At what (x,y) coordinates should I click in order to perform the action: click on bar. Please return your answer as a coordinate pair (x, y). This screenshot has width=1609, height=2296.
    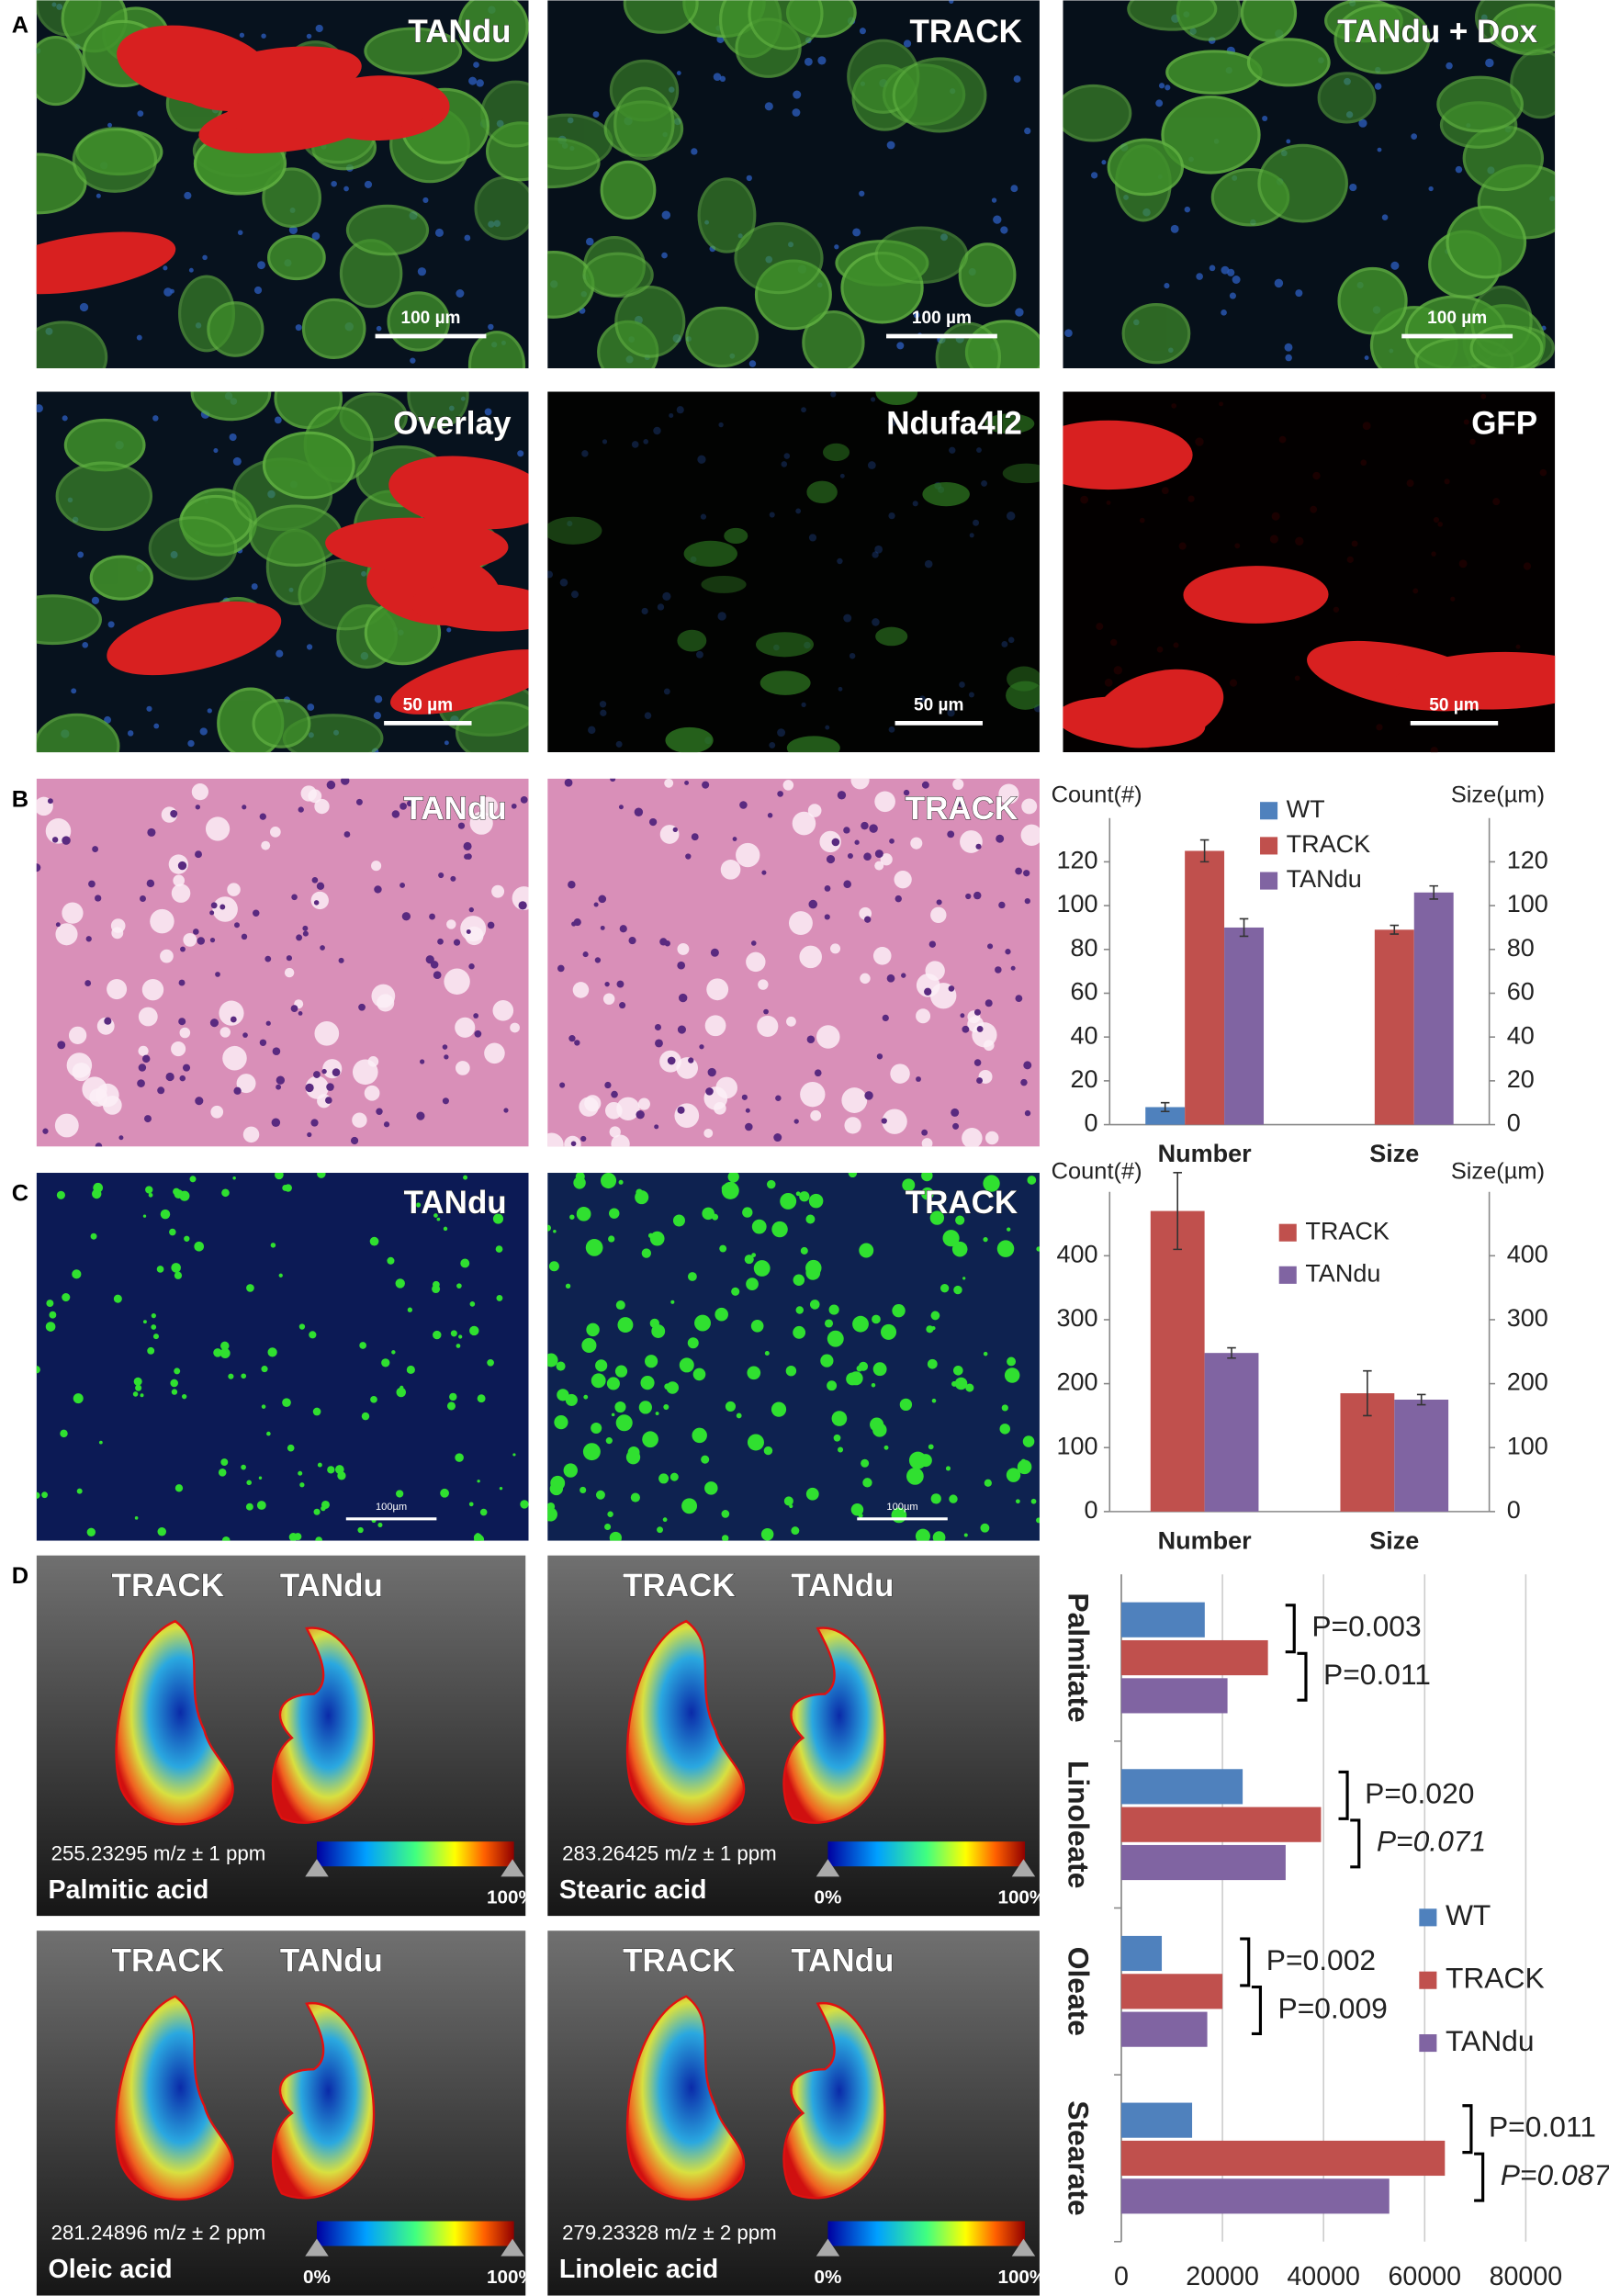
    Looking at the image, I should click on (1255, 2196).